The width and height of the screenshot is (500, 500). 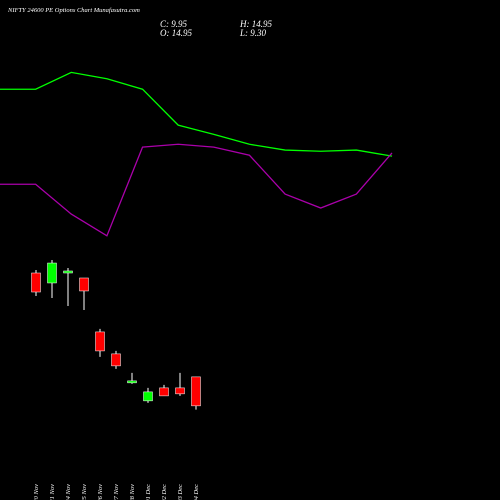 I want to click on x-tick-label: 01 Dec, so click(x=148, y=492).